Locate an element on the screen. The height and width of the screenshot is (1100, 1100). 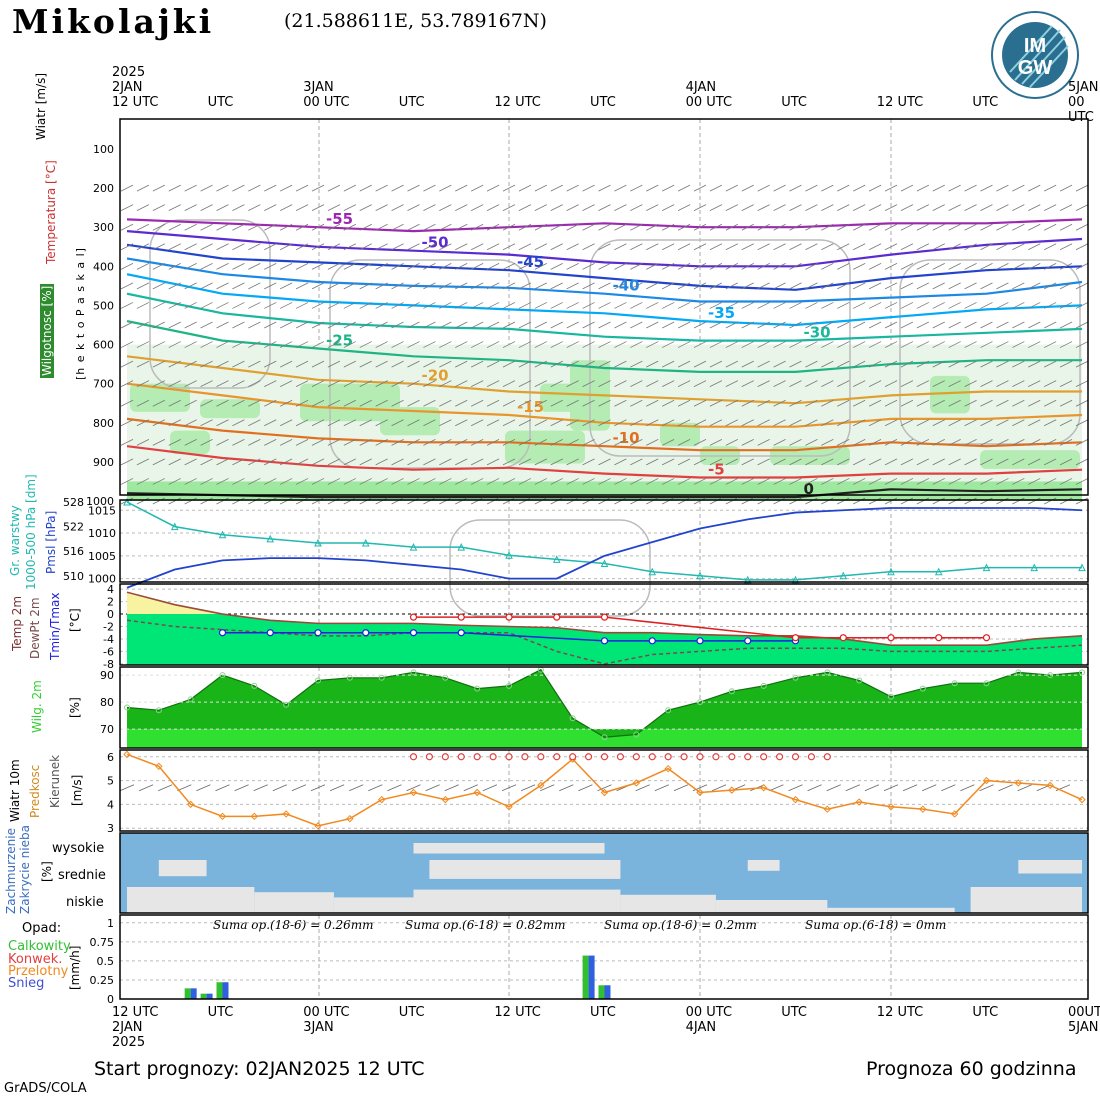
humidity-tick: 70 is located at coordinates (107, 729).